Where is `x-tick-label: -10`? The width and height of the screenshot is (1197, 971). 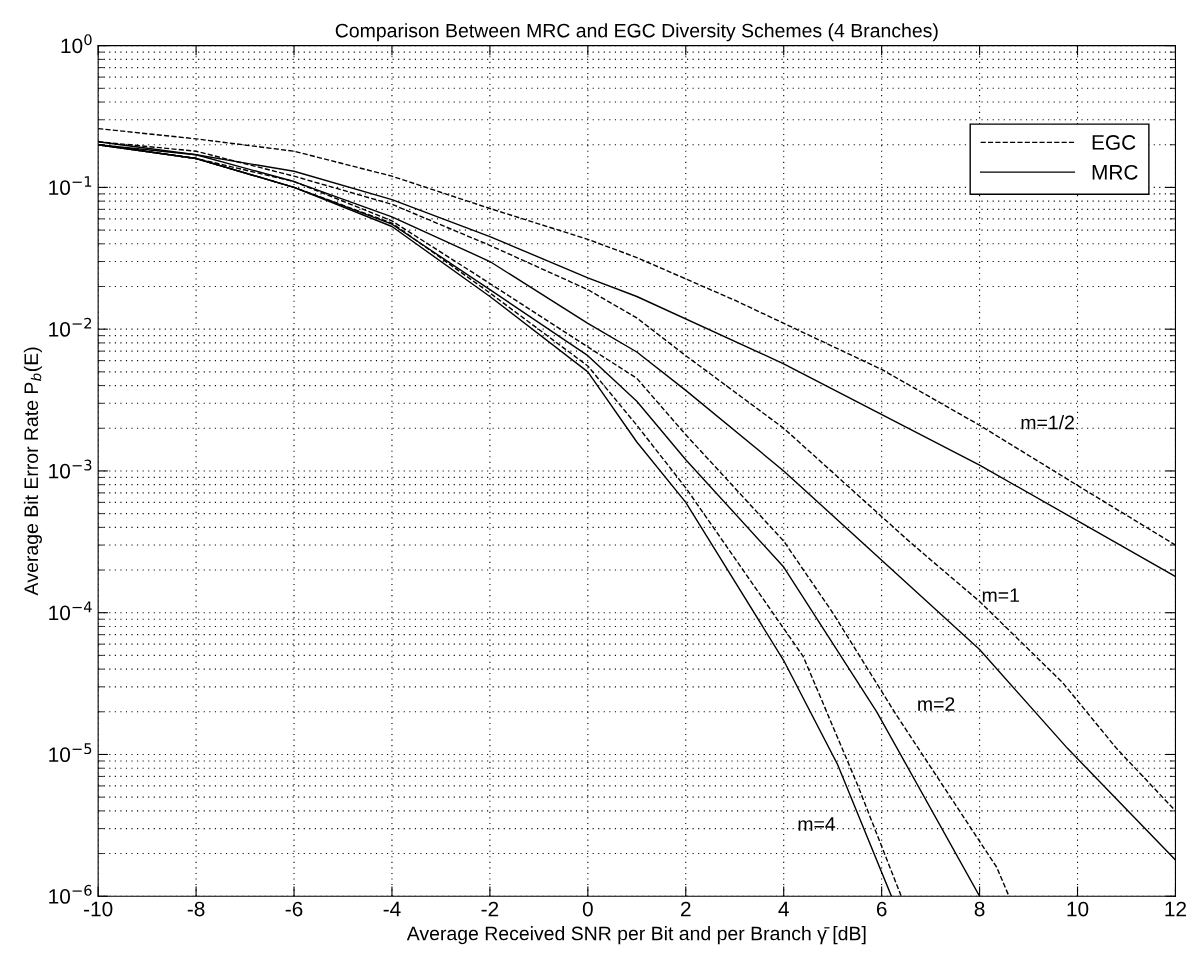
x-tick-label: -10 is located at coordinates (98, 909).